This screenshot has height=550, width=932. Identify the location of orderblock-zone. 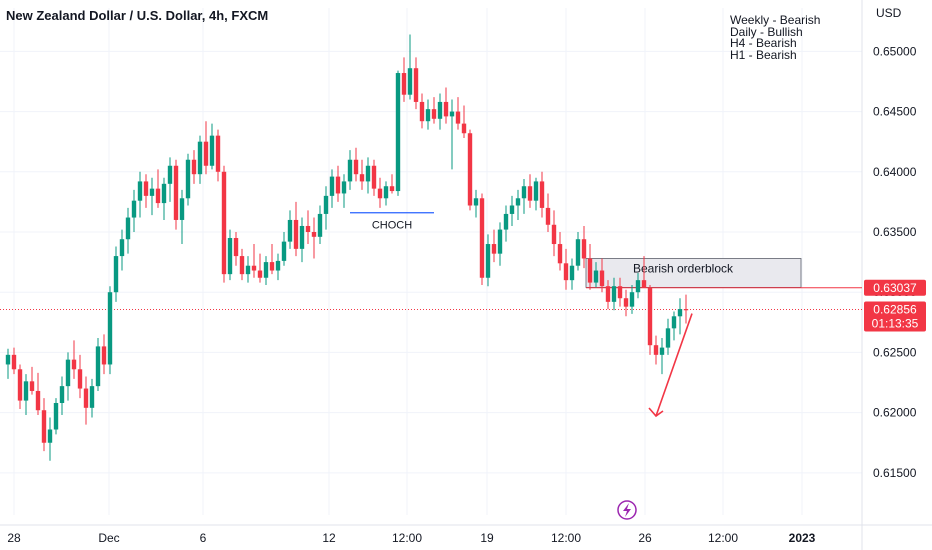
(693, 273).